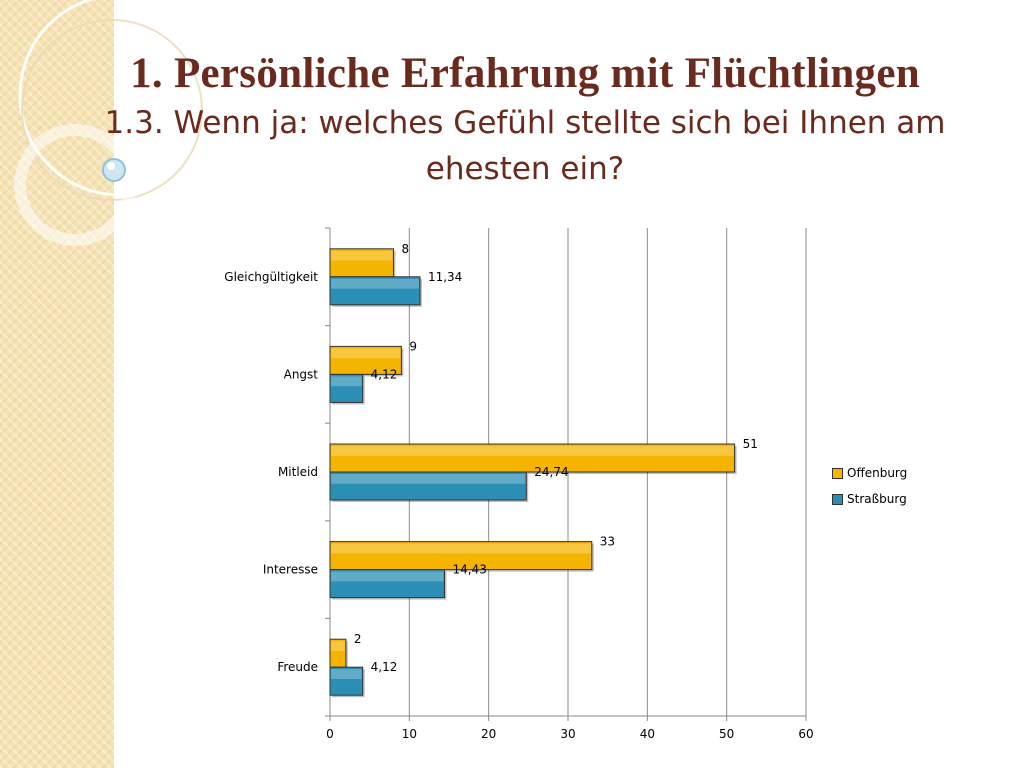 Image resolution: width=1024 pixels, height=768 pixels. Describe the element at coordinates (405, 249) in the screenshot. I see `data-label: 8` at that location.